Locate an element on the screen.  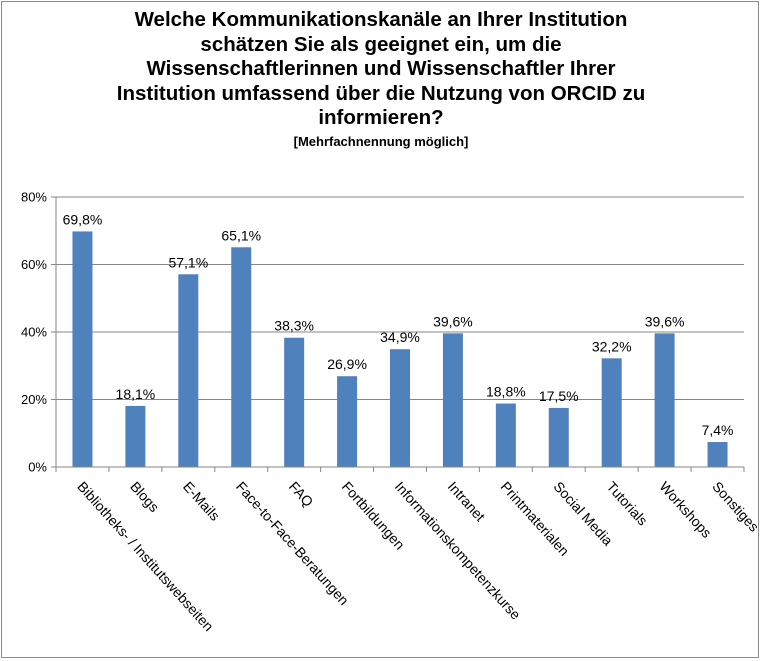
y-tick-label: 60% is located at coordinates (34, 264).